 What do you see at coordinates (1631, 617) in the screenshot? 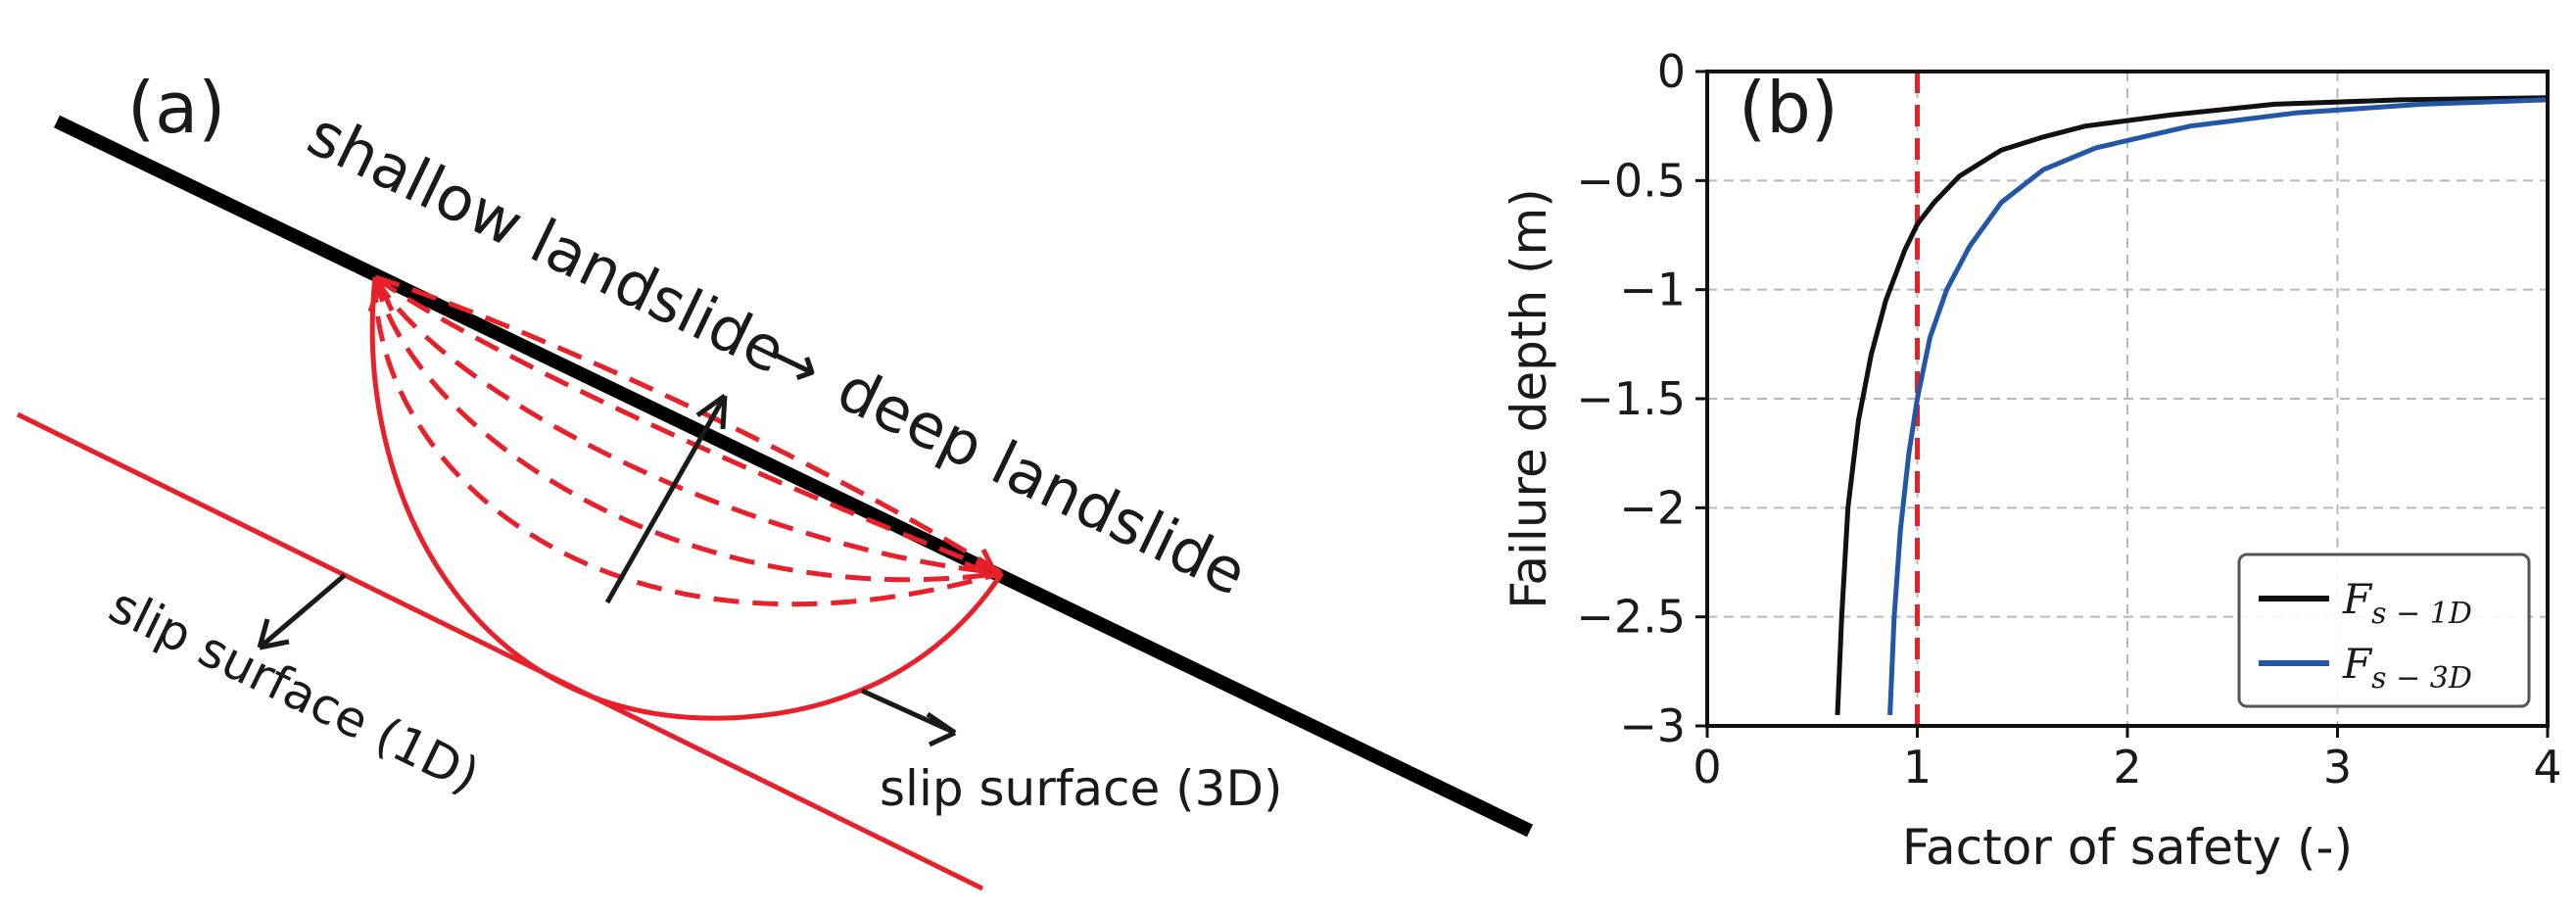
I see `y-tick-label-5: −2.5` at bounding box center [1631, 617].